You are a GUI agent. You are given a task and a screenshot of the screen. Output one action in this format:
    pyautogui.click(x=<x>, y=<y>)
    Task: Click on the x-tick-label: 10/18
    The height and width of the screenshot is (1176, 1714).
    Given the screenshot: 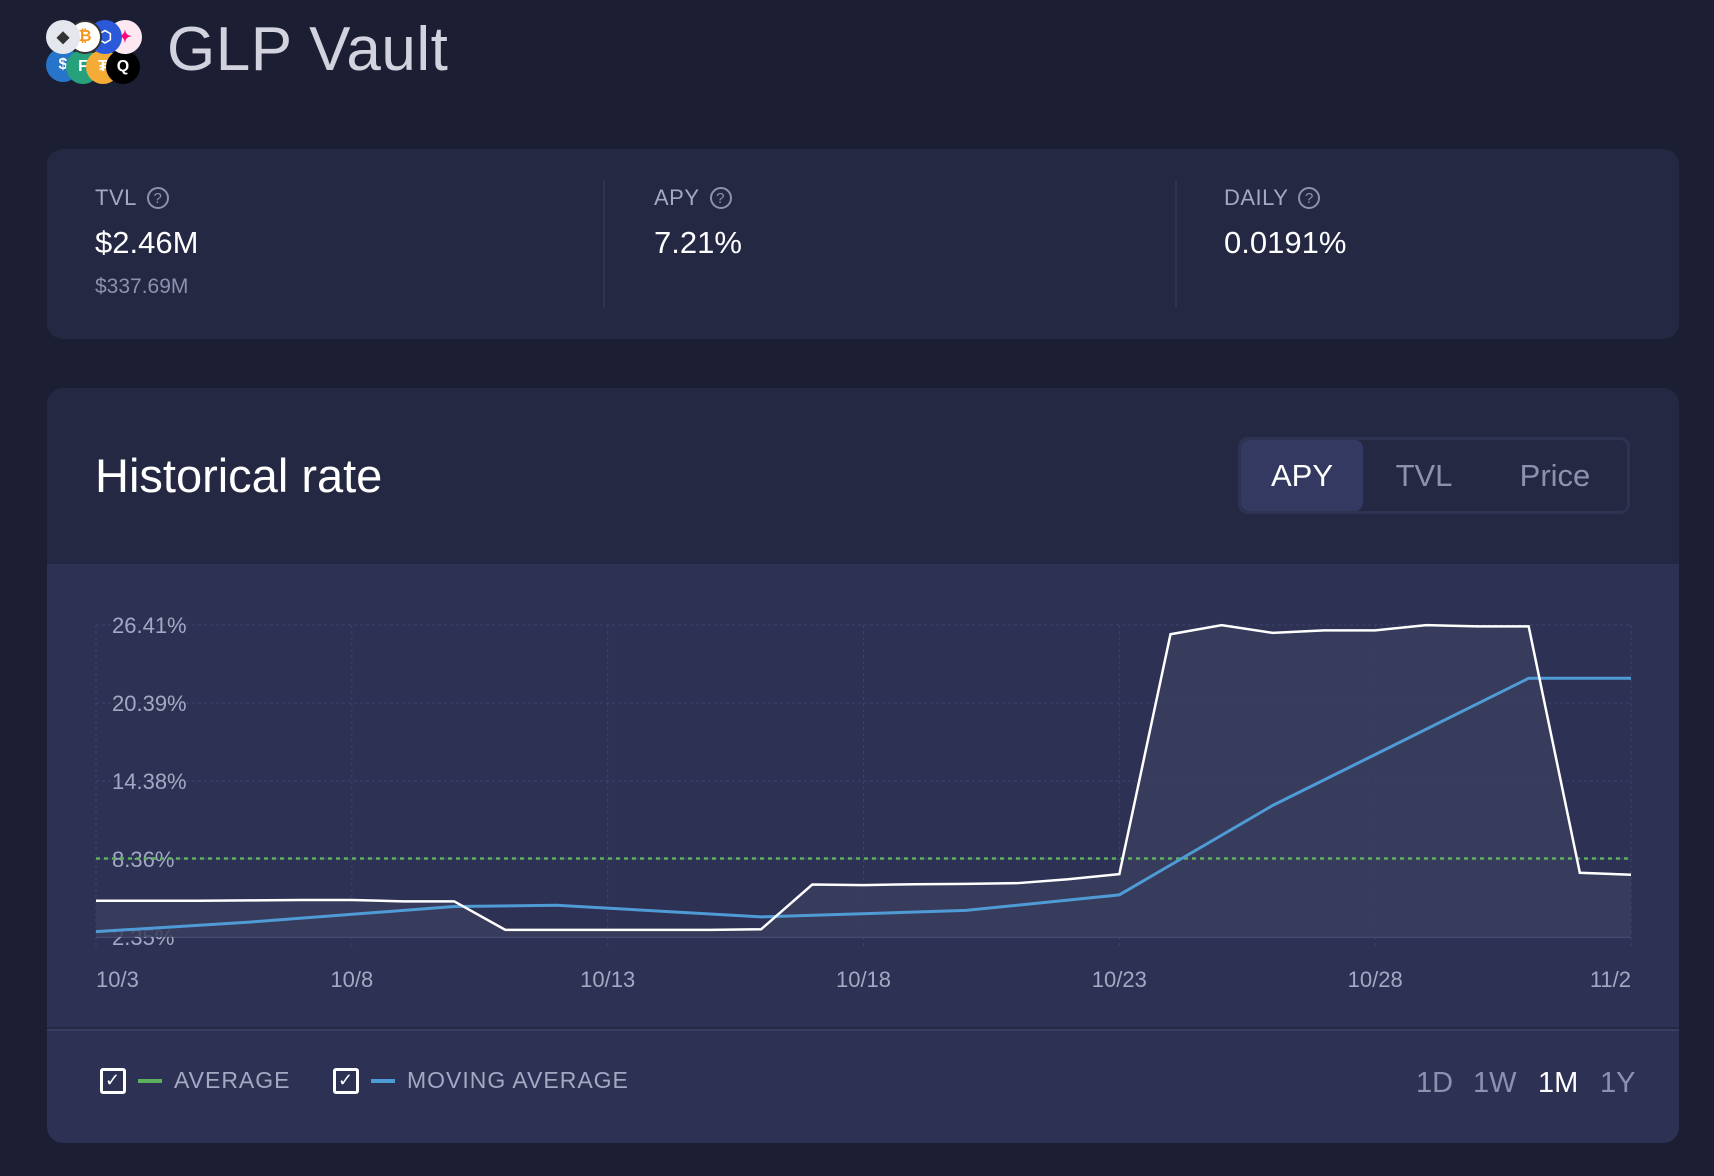 What is the action you would take?
    pyautogui.click(x=863, y=979)
    